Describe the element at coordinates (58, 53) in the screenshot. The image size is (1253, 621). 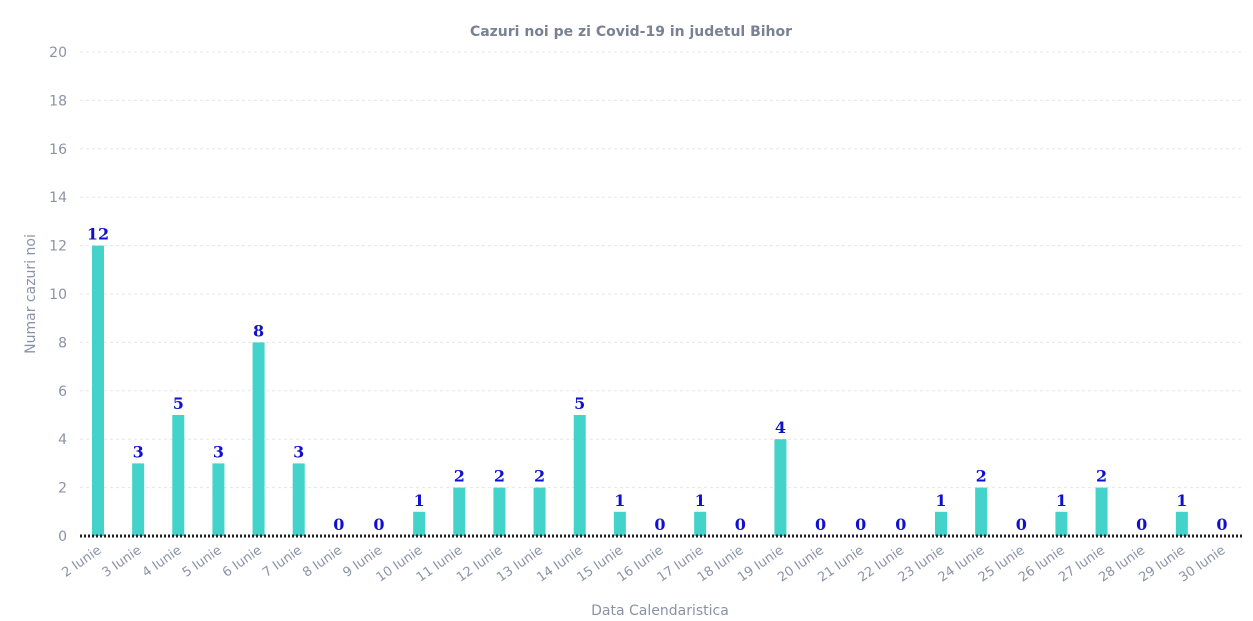
I see `y-tick-label: 20` at that location.